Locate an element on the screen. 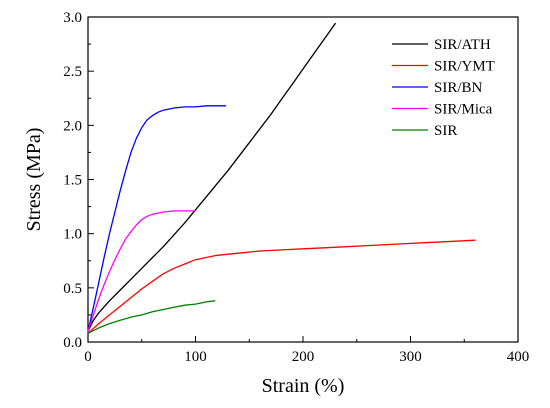  legend-label-sir-bn: SIR/BN is located at coordinates (458, 88).